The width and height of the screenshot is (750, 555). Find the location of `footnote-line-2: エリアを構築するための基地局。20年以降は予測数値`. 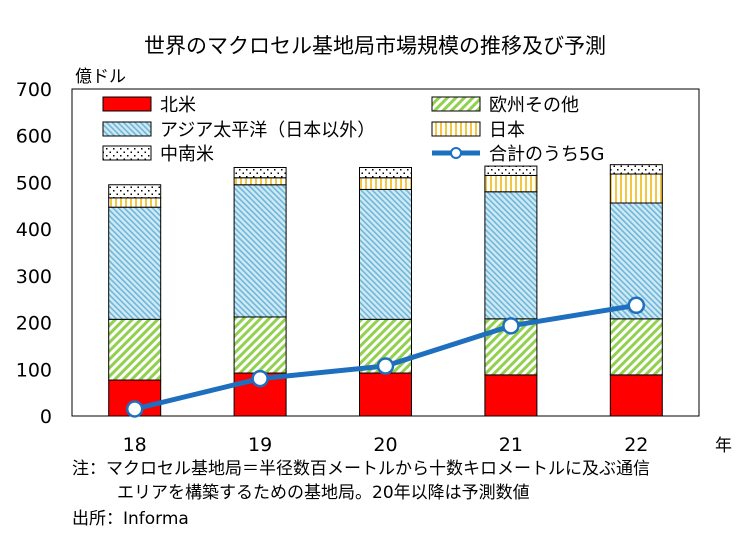

footnote-line-2: エリアを構築するための基地局。20年以降は予測数値 is located at coordinates (323, 493).